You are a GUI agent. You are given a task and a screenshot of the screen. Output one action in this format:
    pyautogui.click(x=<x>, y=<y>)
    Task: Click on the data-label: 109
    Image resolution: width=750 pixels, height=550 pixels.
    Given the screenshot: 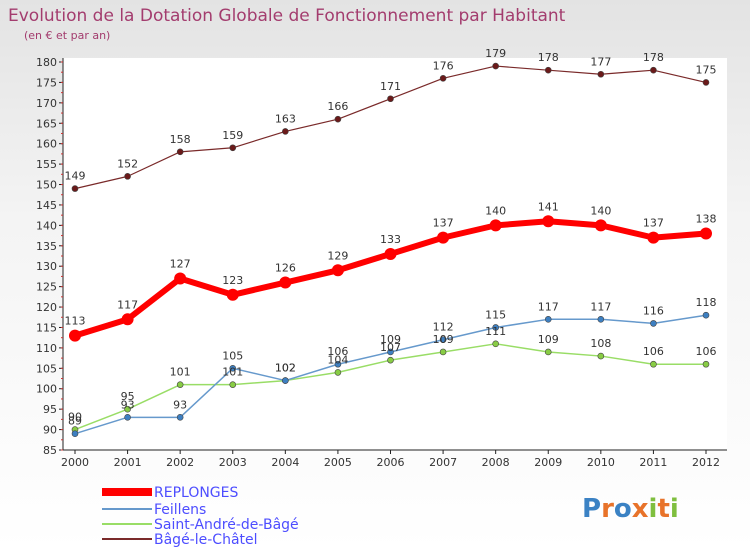 What is the action you would take?
    pyautogui.click(x=548, y=339)
    